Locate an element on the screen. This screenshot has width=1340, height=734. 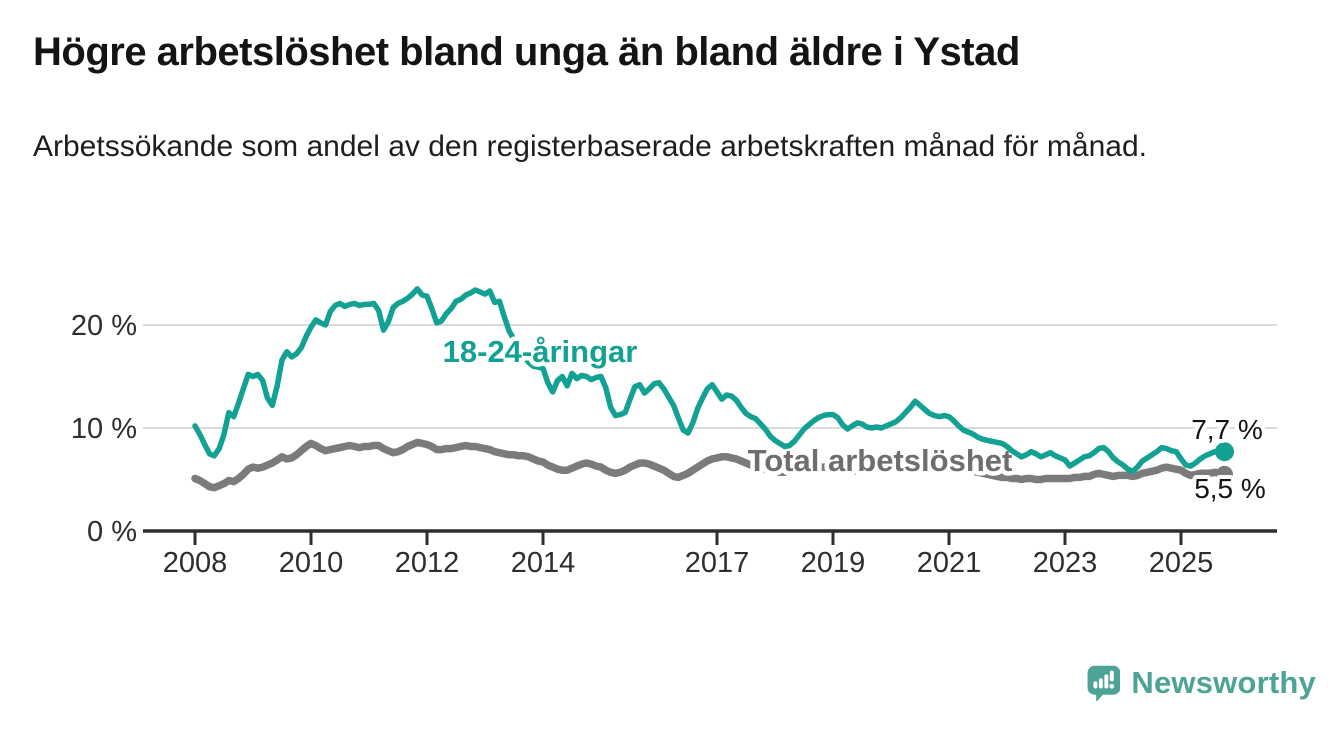
x-axis-label-2023: 2023 is located at coordinates (1065, 563).